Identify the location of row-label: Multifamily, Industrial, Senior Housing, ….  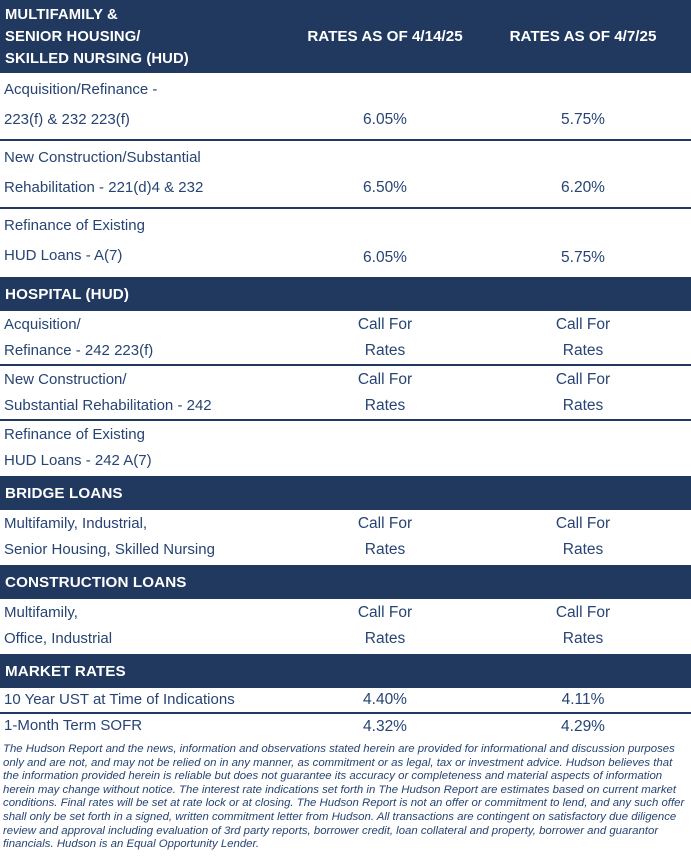
(147, 537).